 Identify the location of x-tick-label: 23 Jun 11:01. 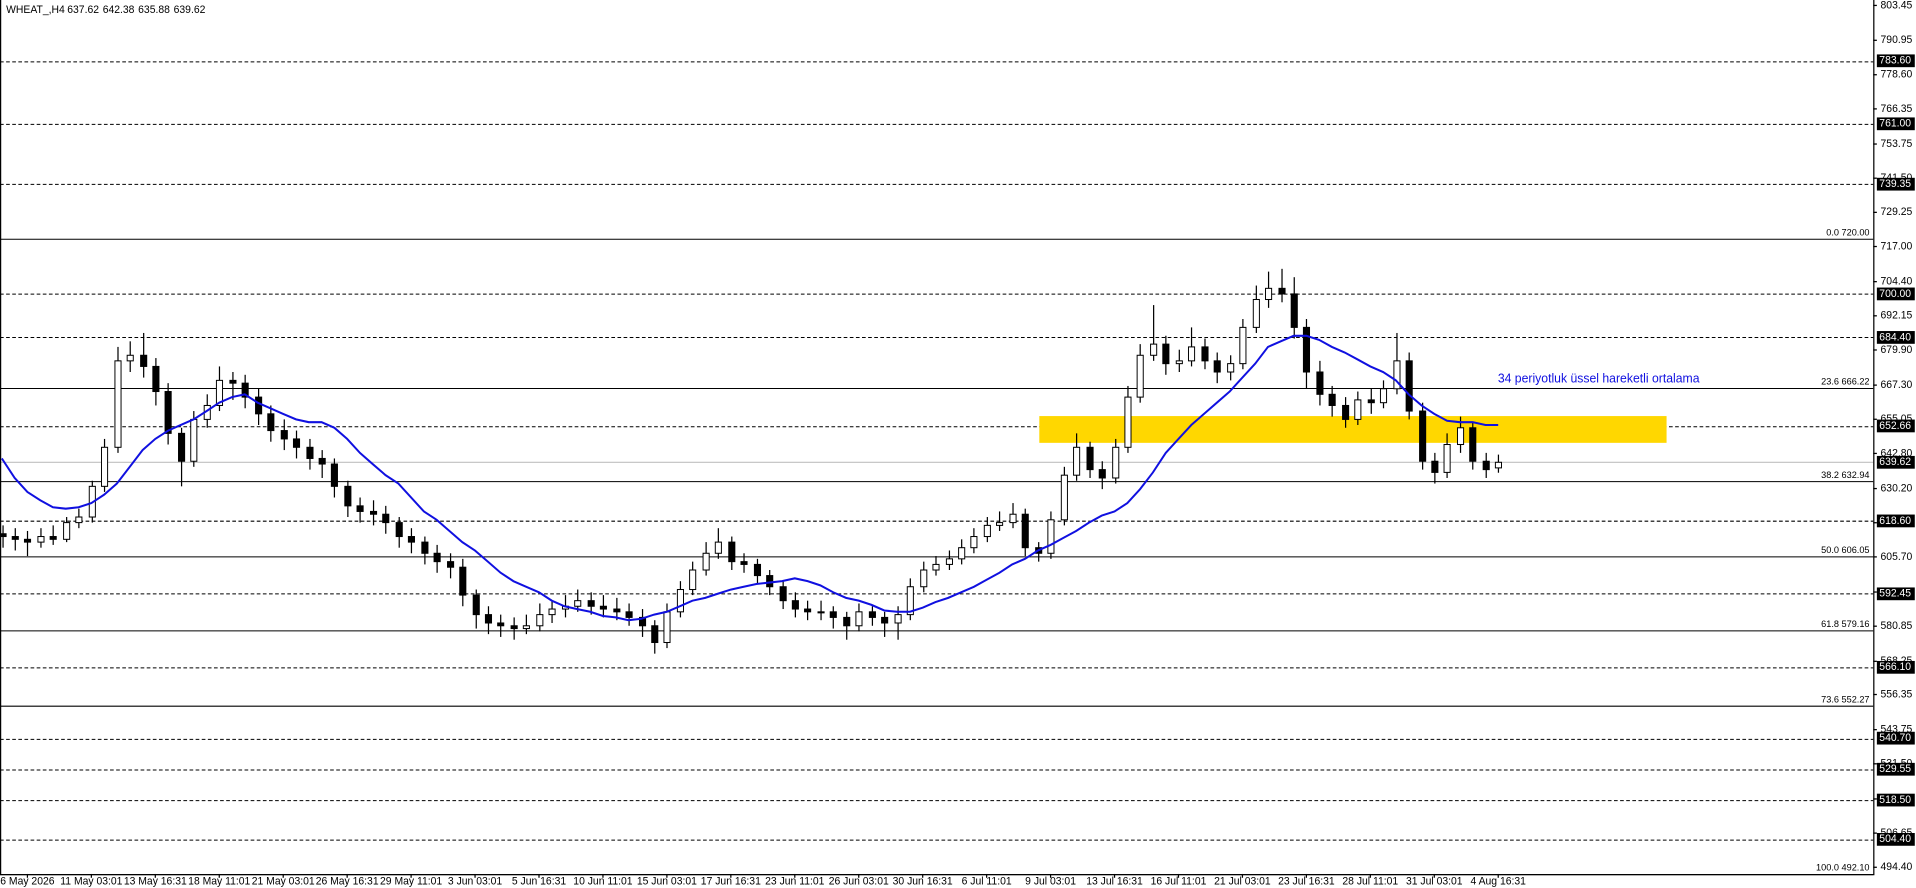
(794, 881).